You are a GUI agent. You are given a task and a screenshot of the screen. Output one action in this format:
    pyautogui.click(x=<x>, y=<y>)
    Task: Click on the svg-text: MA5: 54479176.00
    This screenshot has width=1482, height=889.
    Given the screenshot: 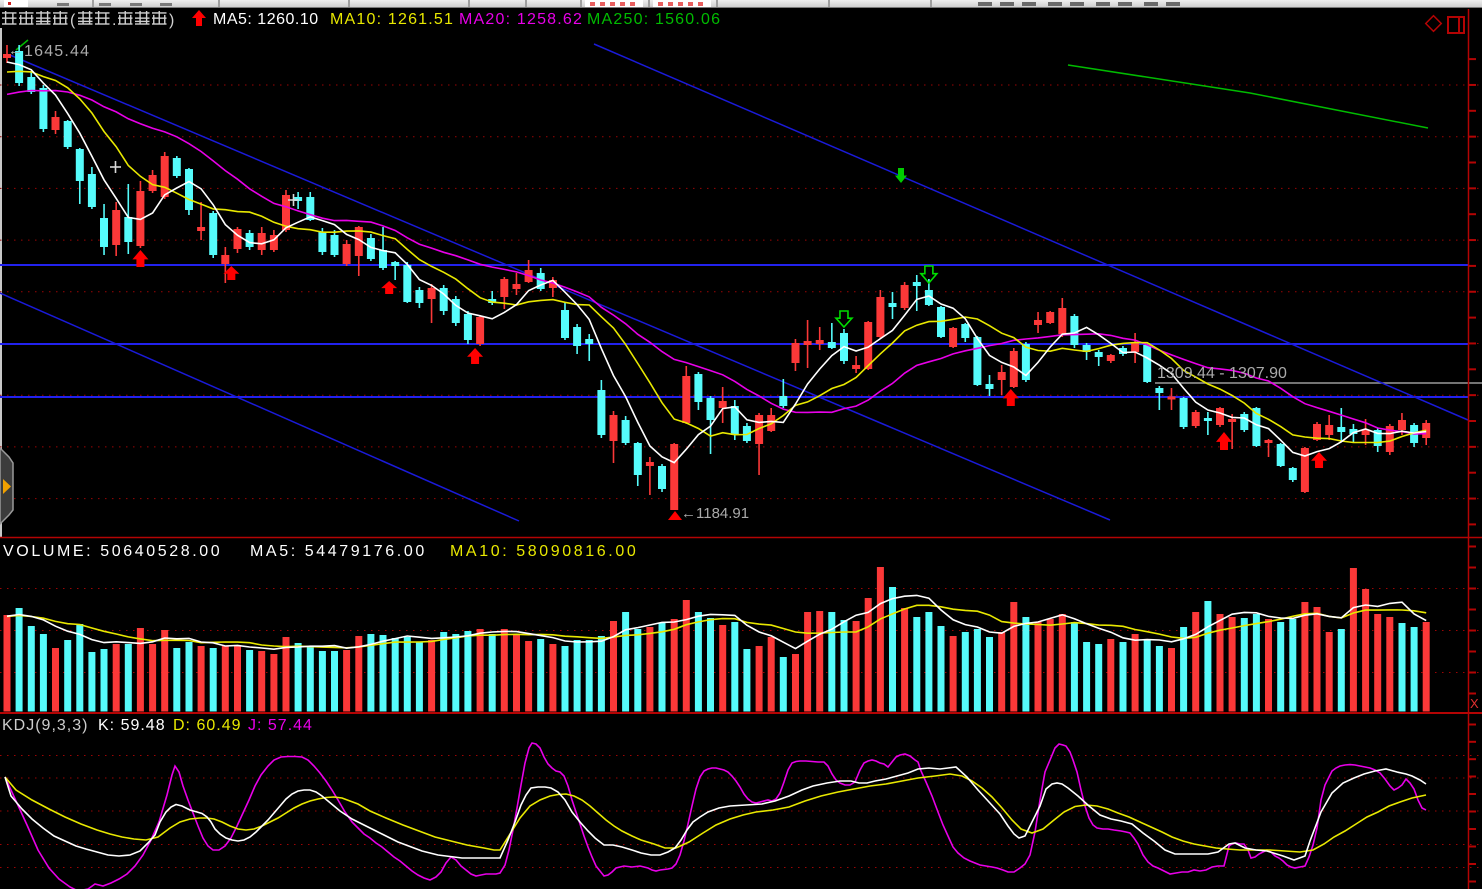 What is the action you would take?
    pyautogui.click(x=338, y=551)
    